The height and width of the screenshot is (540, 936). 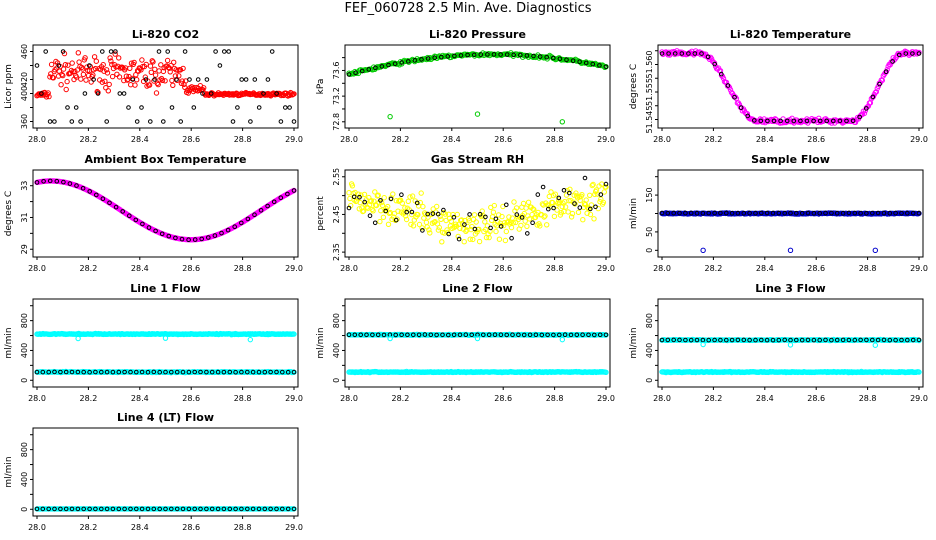 What do you see at coordinates (166, 159) in the screenshot?
I see `panel-title: Ambient Box Temperature` at bounding box center [166, 159].